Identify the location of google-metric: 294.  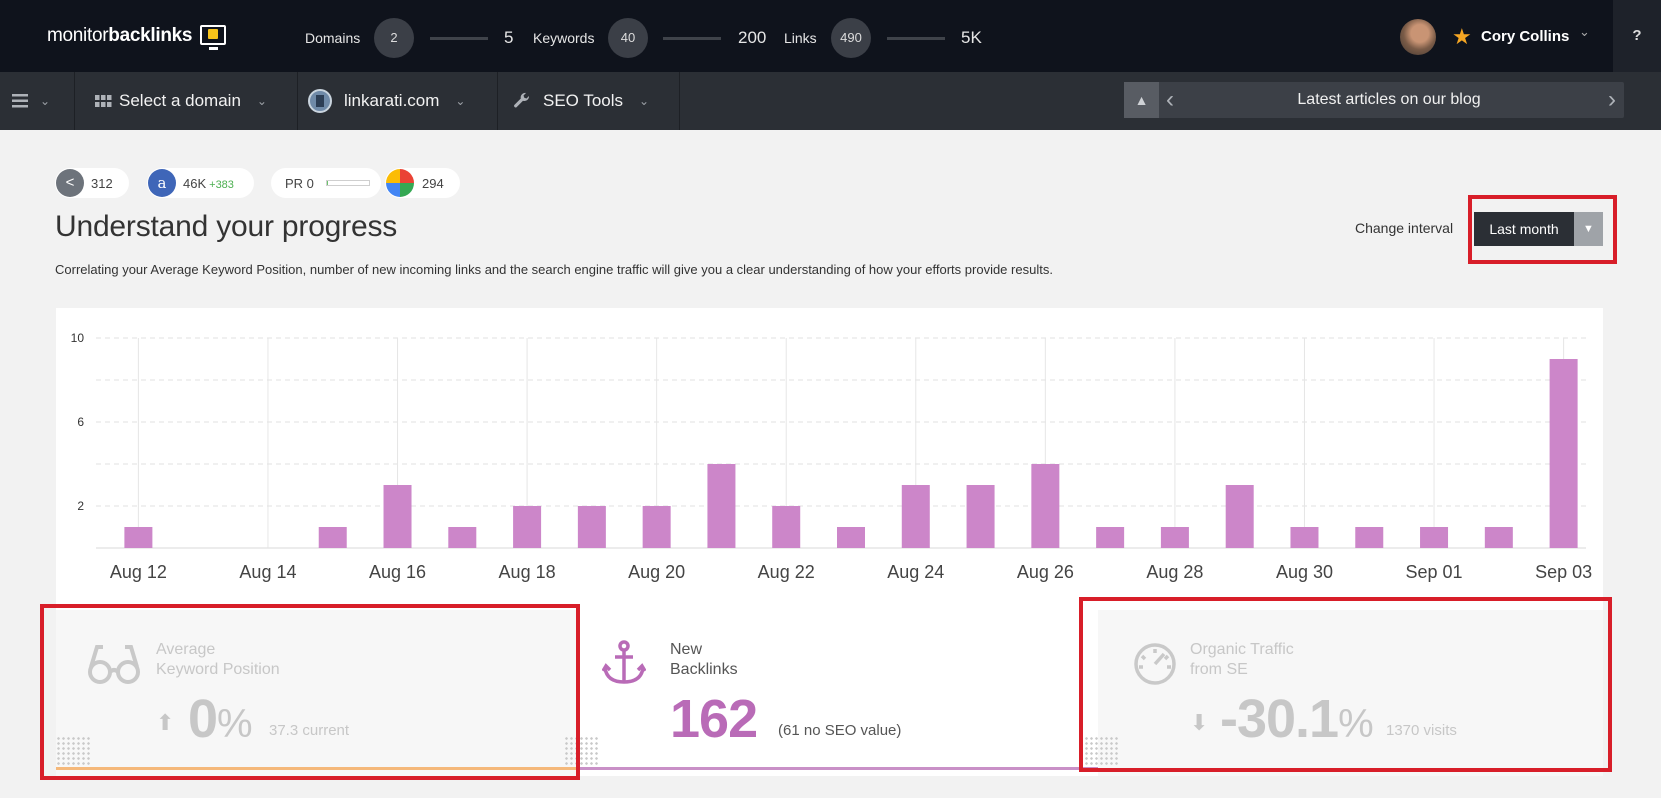
(422, 183).